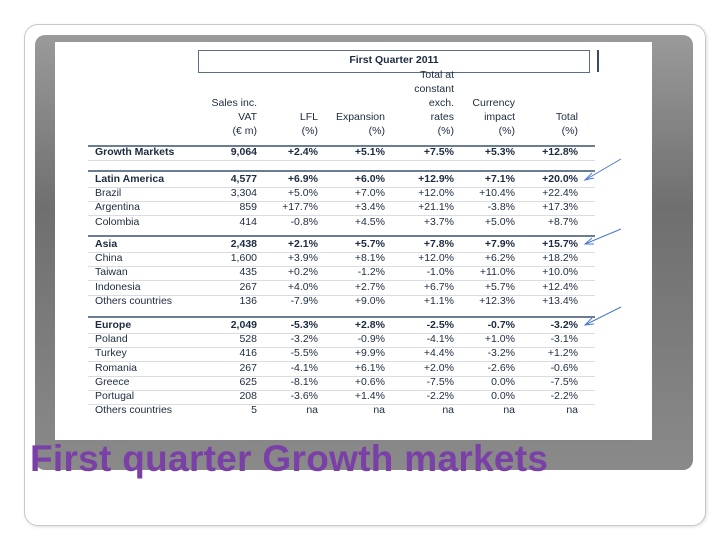  Describe the element at coordinates (369, 353) in the screenshot. I see `cell-value: +9.9%` at that location.